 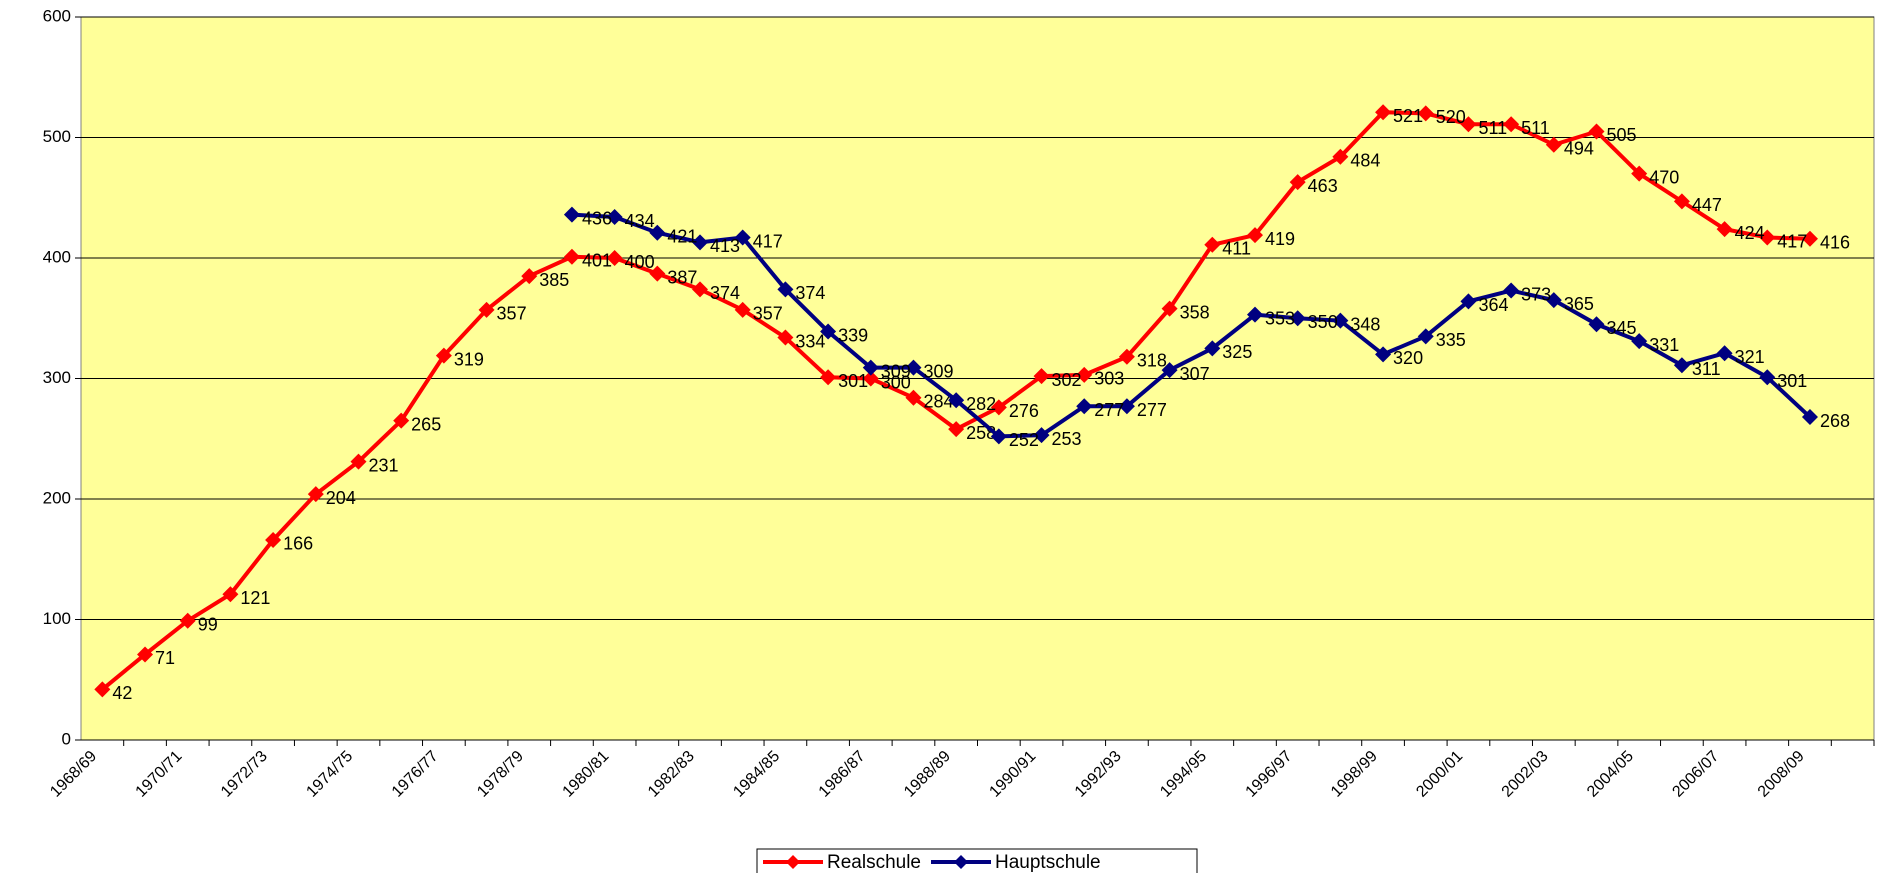 What do you see at coordinates (1280, 318) in the screenshot?
I see `data-label: 353` at bounding box center [1280, 318].